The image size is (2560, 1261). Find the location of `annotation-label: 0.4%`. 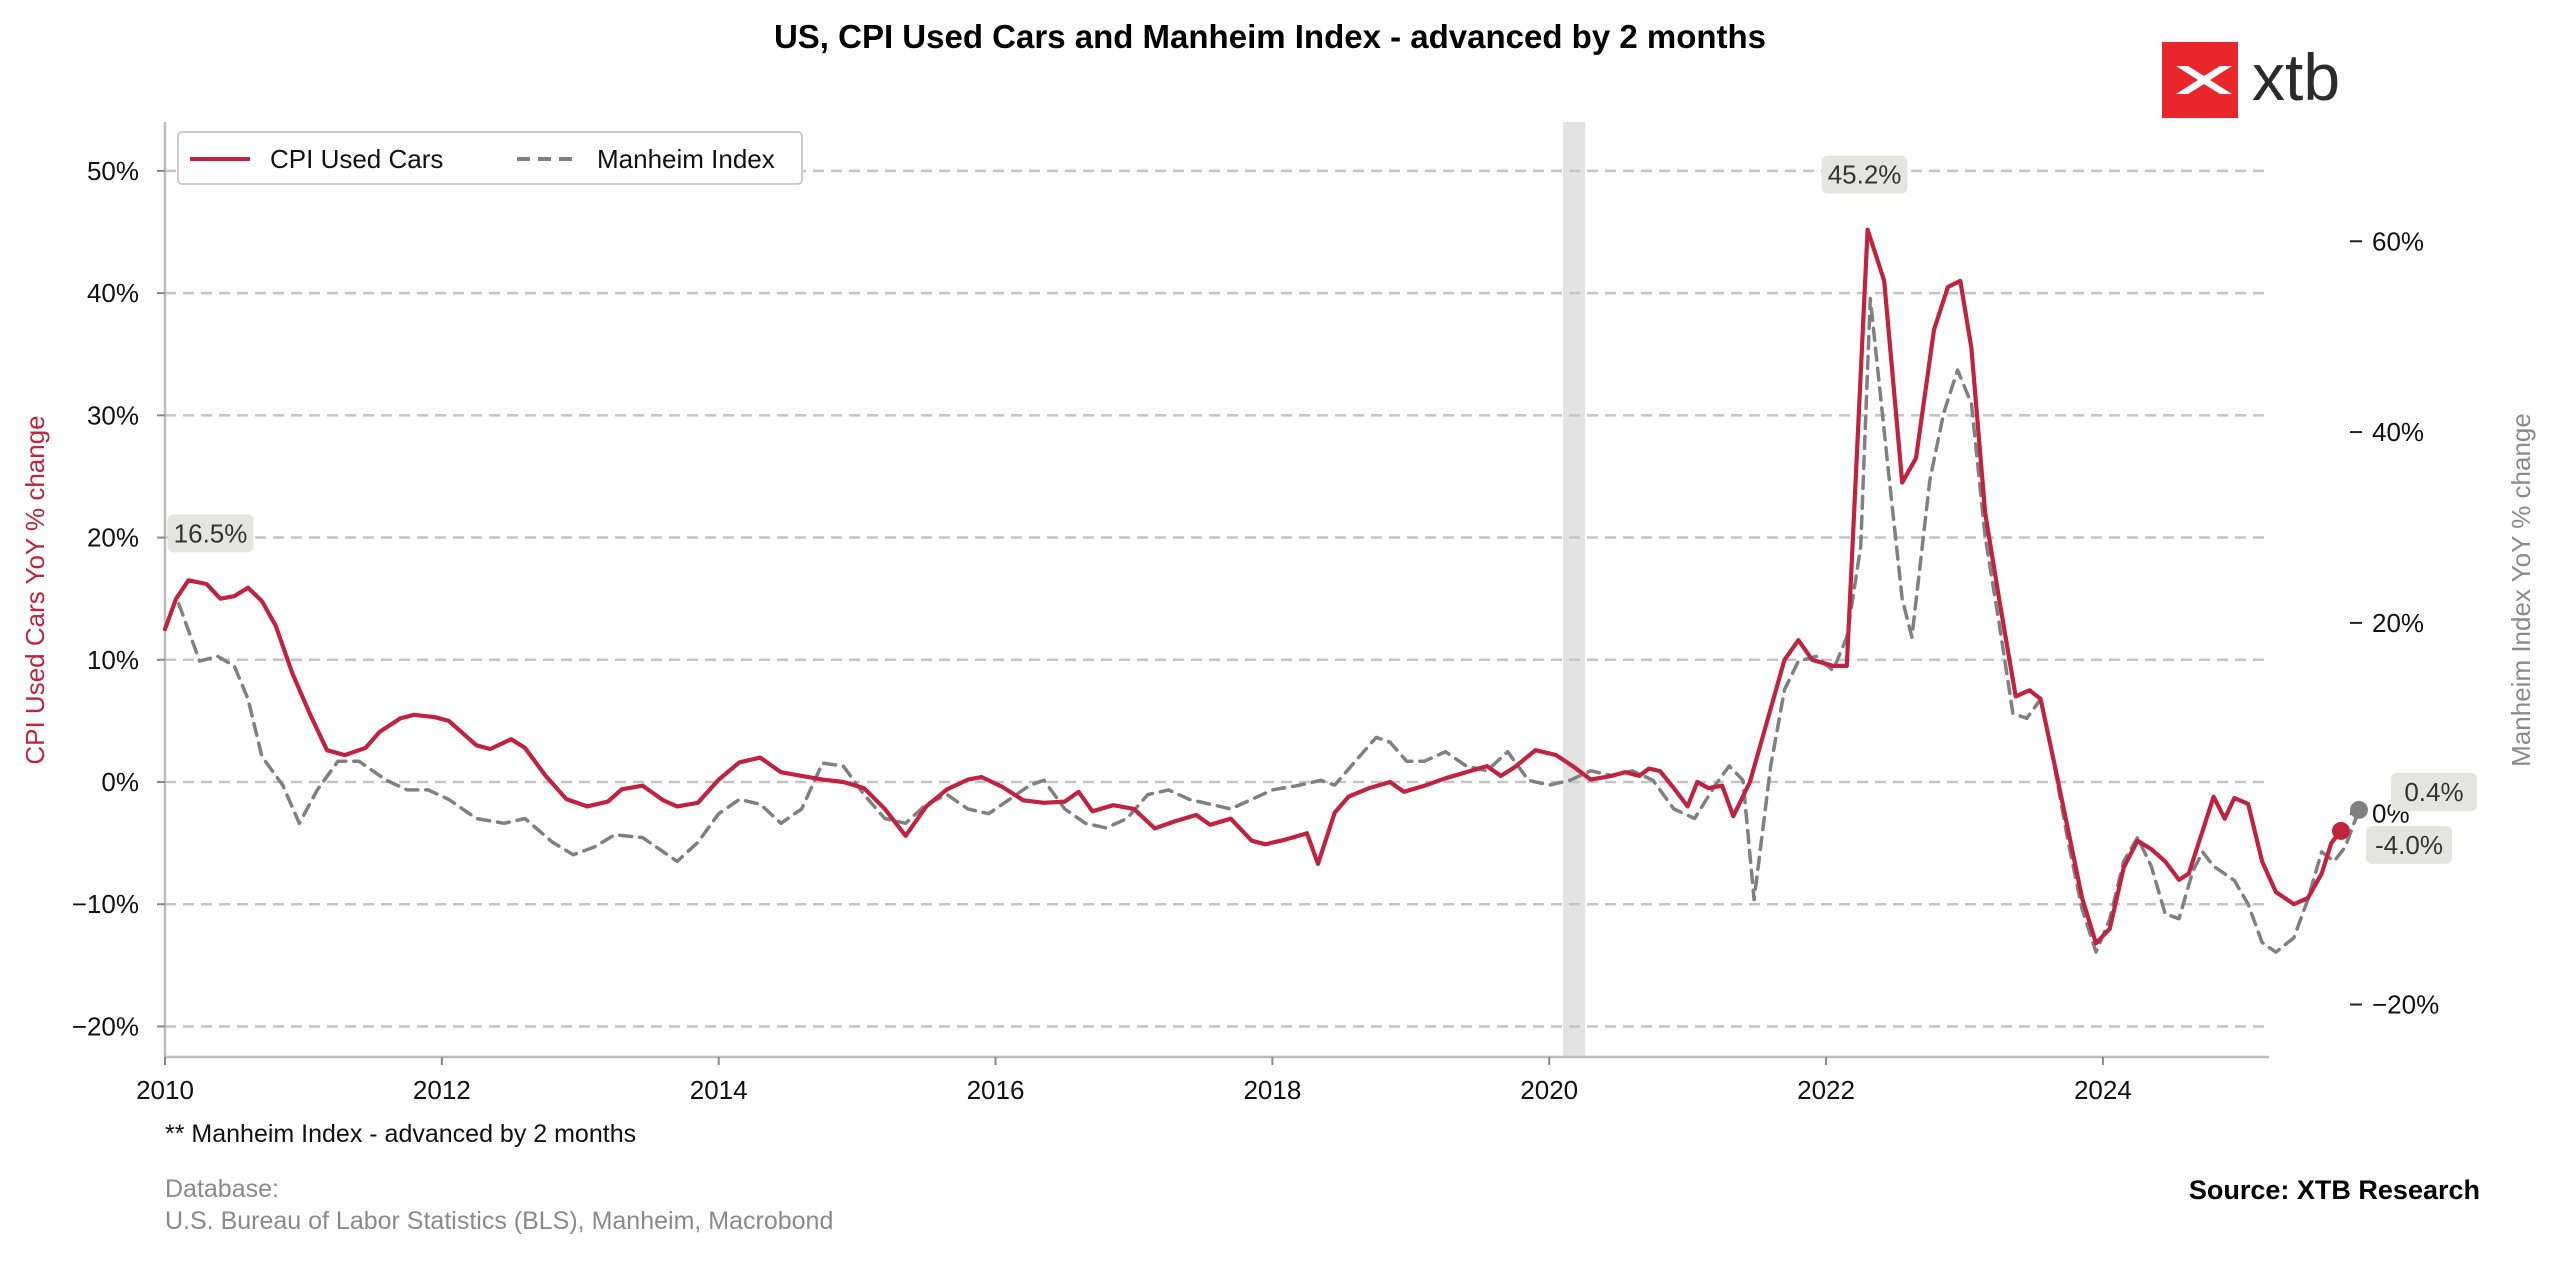

annotation-label: 0.4% is located at coordinates (2433, 792).